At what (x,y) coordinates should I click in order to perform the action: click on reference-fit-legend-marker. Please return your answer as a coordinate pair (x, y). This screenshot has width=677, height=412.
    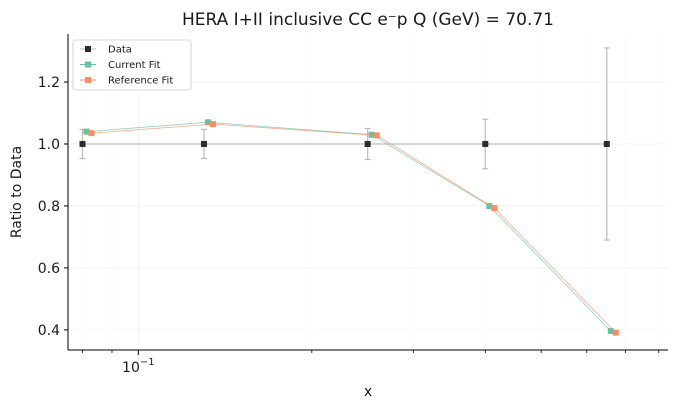
    Looking at the image, I should click on (88, 80).